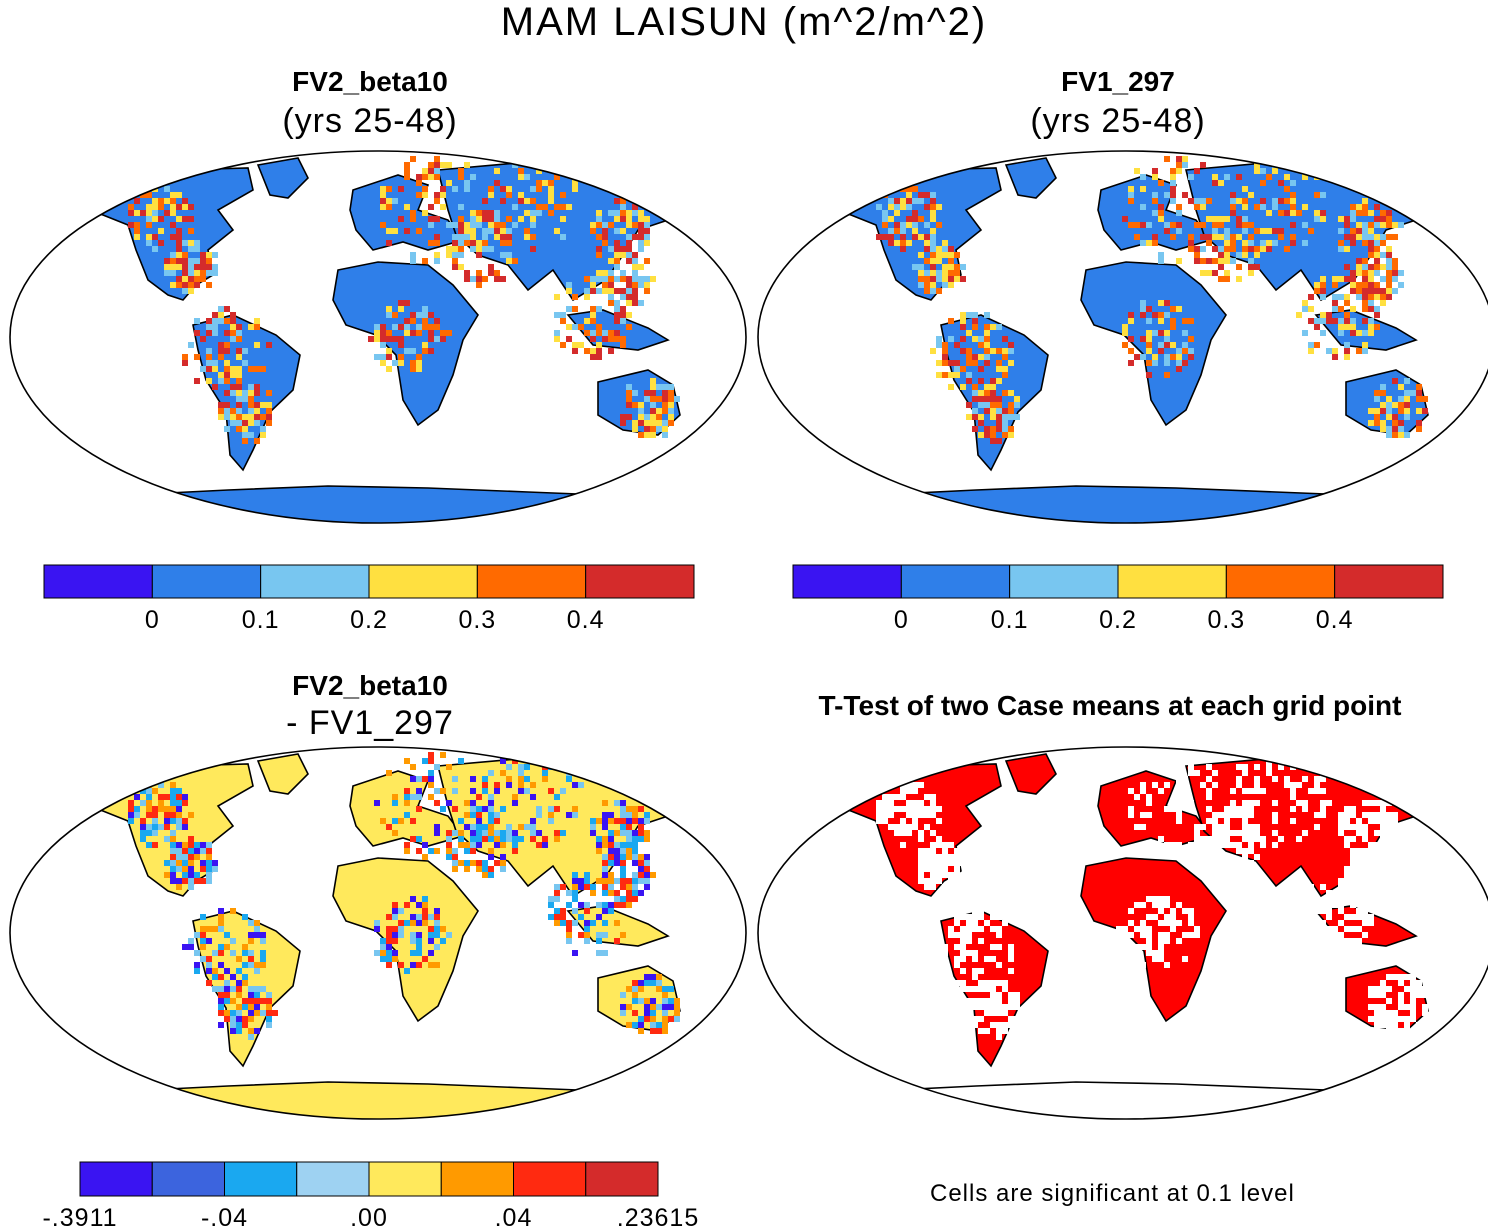 Image resolution: width=1488 pixels, height=1227 pixels. I want to click on significance-note: Cells are significant at 0.1 level, so click(1112, 1193).